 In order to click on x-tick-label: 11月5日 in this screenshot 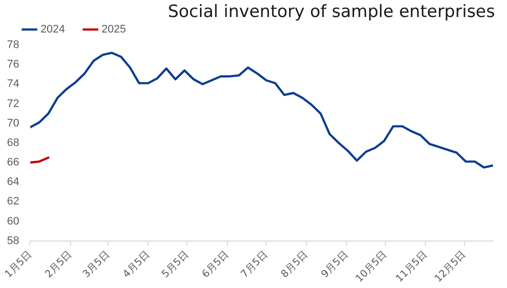, I will do `click(412, 267)`.